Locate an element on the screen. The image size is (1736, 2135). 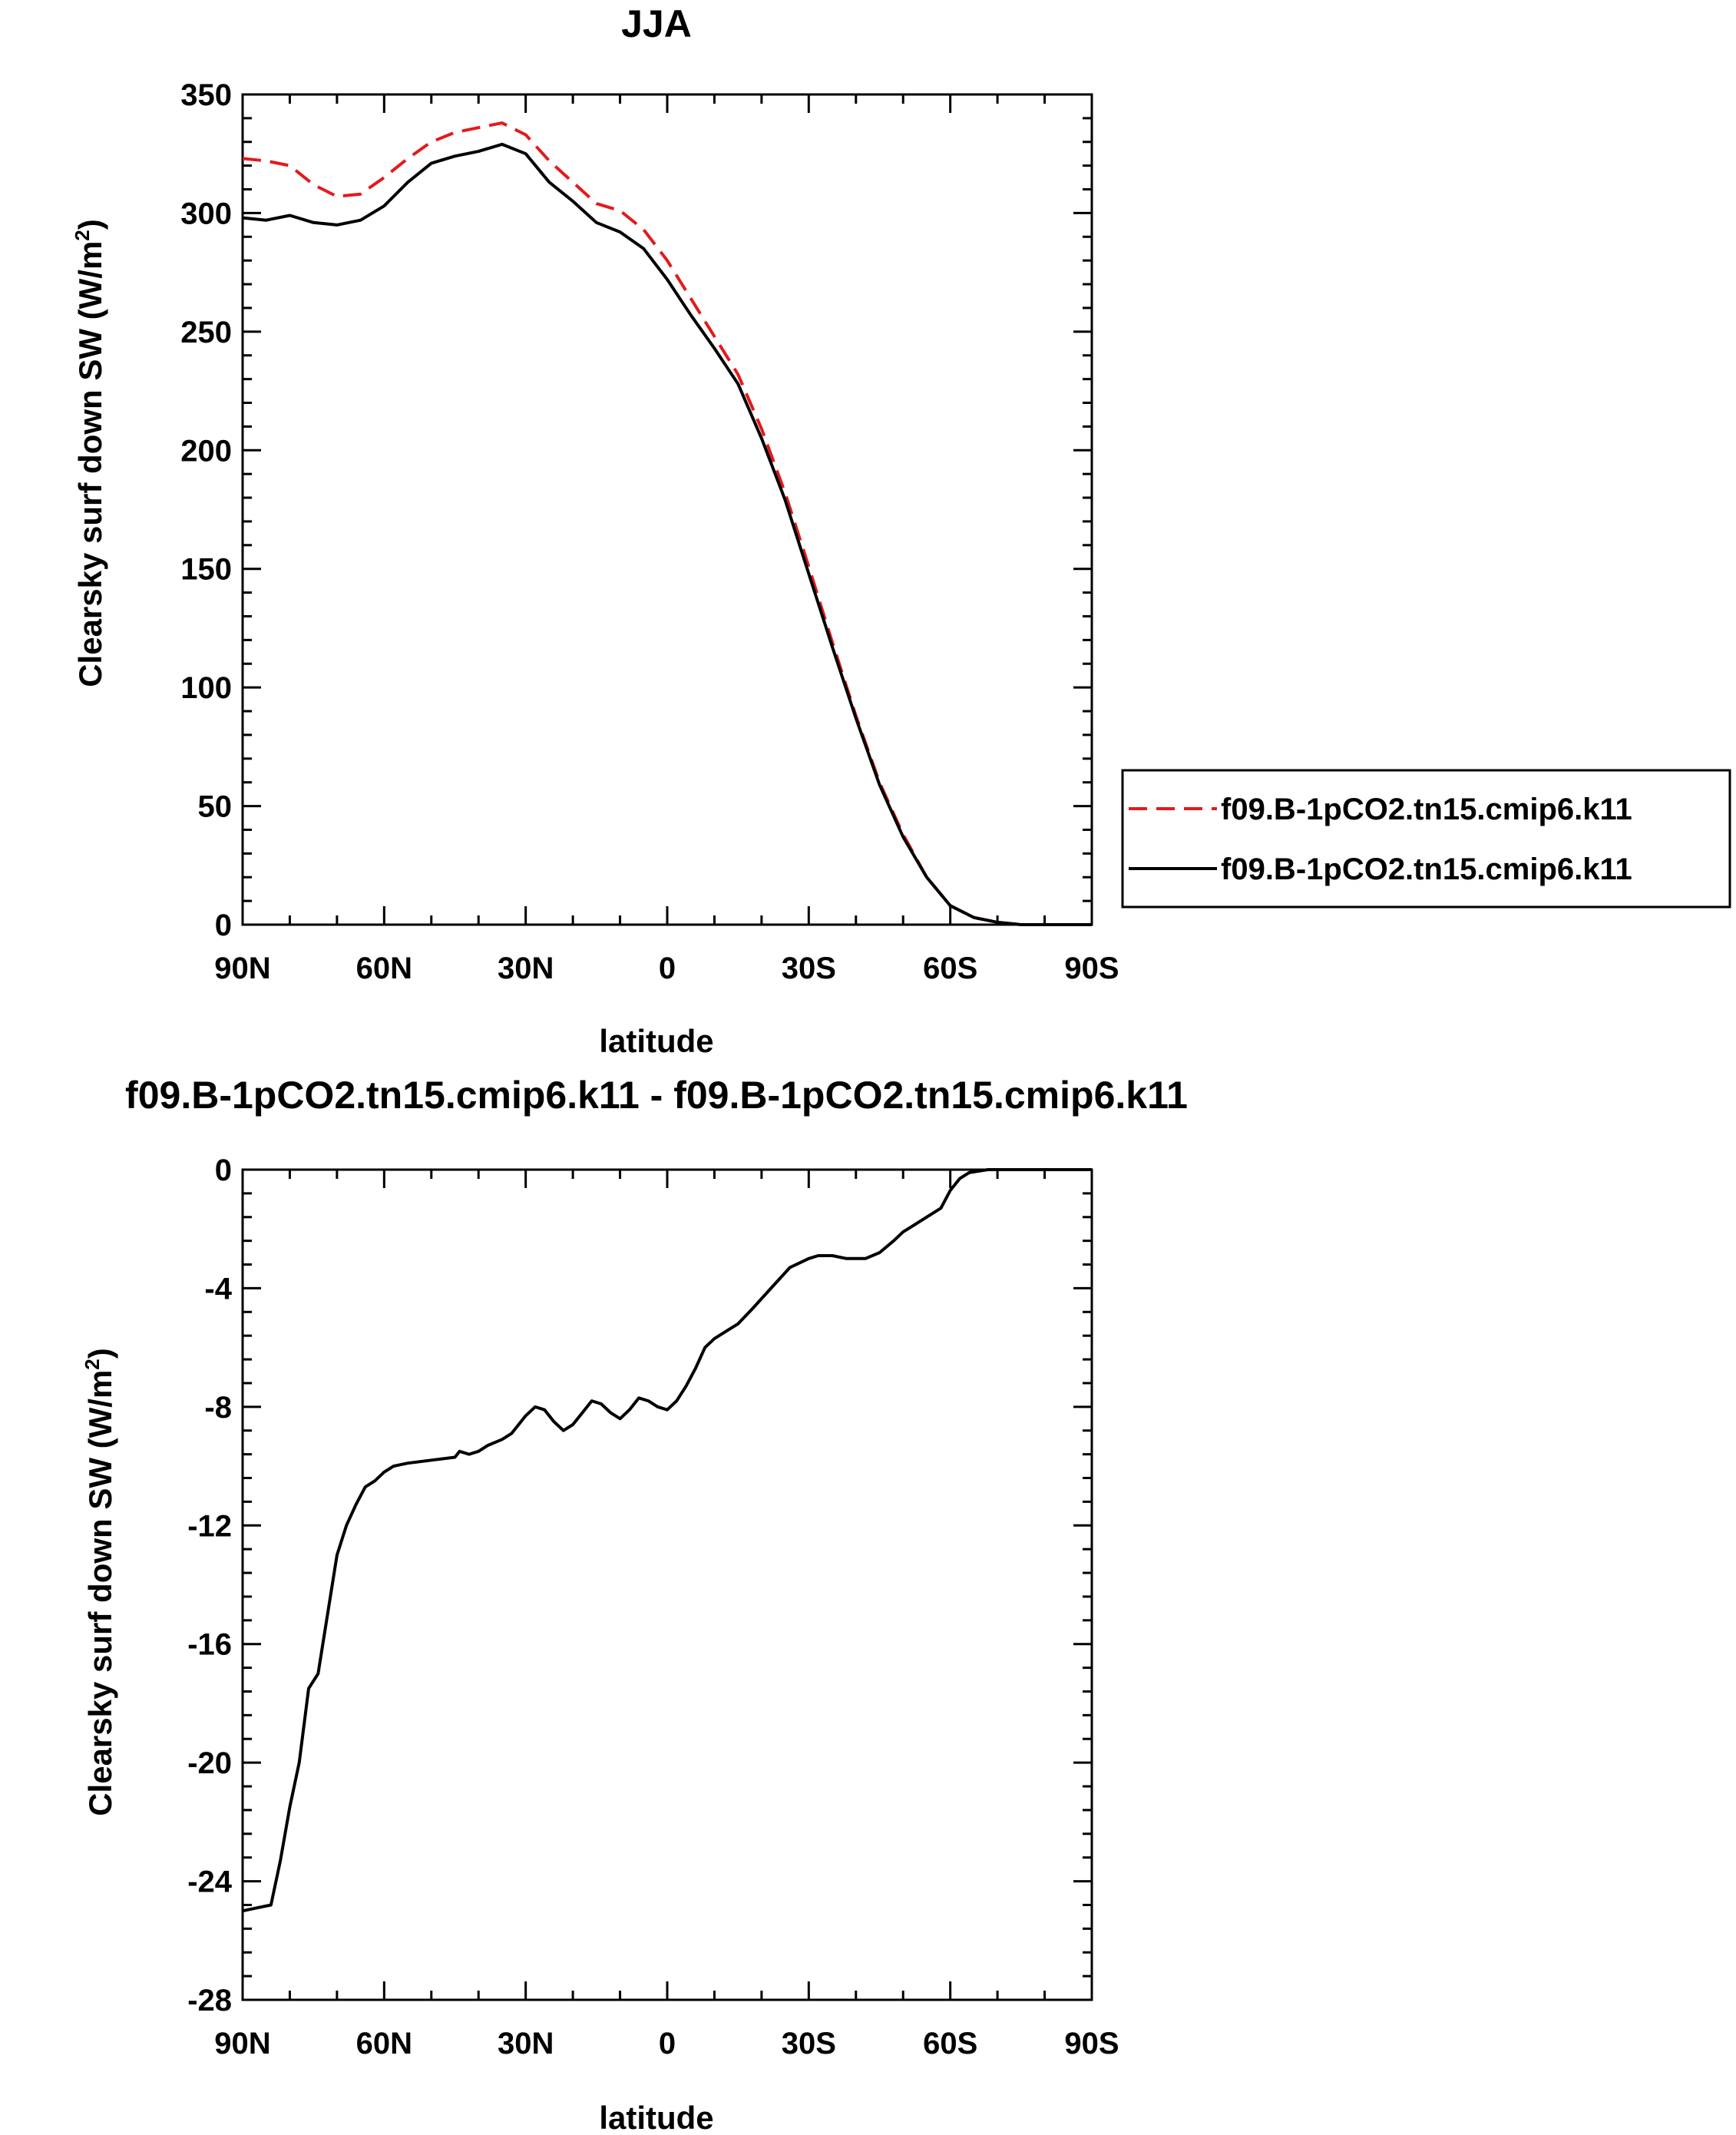
top-chart-xlabel: latitude is located at coordinates (656, 1041).